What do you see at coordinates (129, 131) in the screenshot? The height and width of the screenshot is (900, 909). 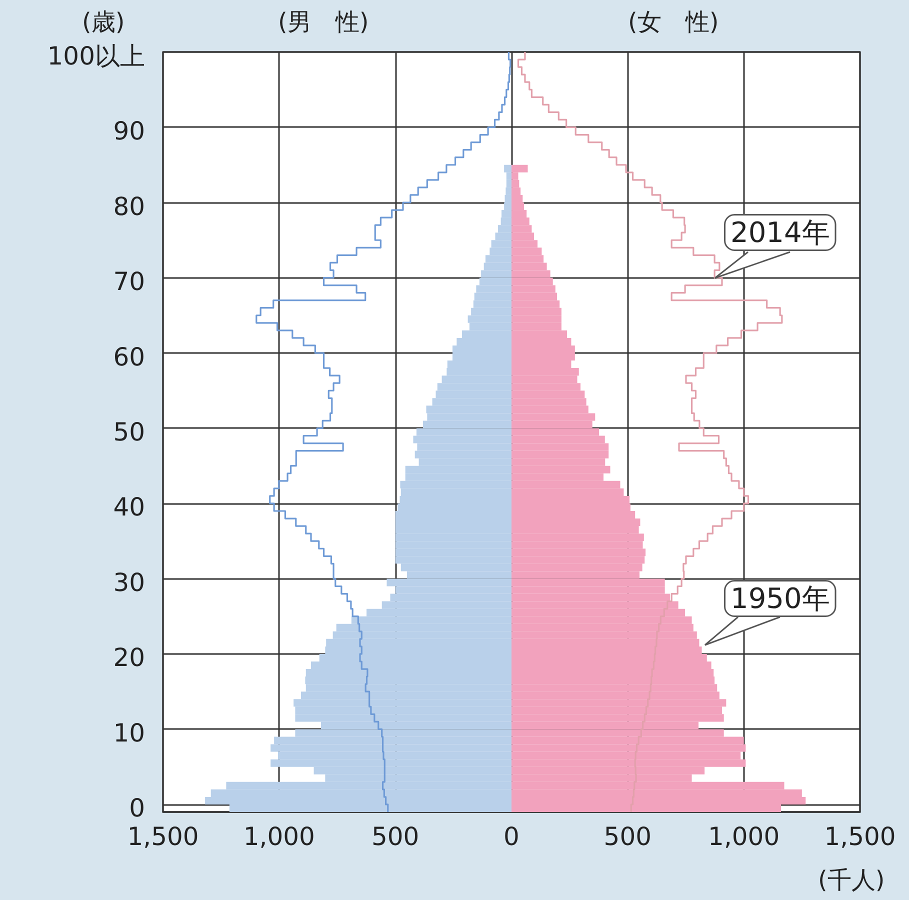 I see `y-tick-label: 90` at bounding box center [129, 131].